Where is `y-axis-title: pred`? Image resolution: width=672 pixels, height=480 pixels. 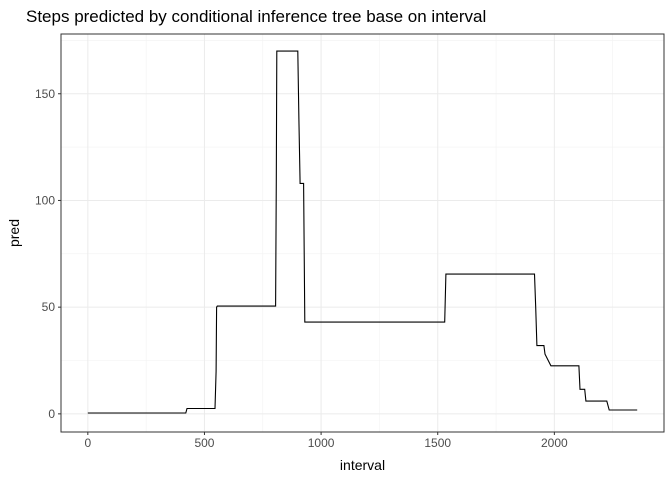
y-axis-title: pred is located at coordinates (14, 233).